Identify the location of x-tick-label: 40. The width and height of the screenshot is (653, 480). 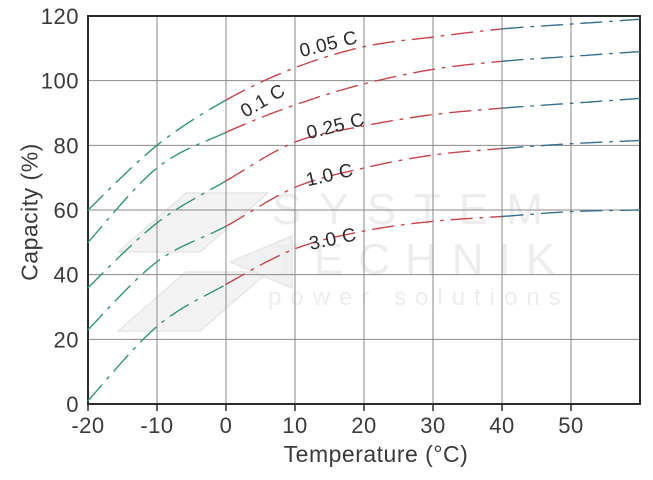
(501, 425).